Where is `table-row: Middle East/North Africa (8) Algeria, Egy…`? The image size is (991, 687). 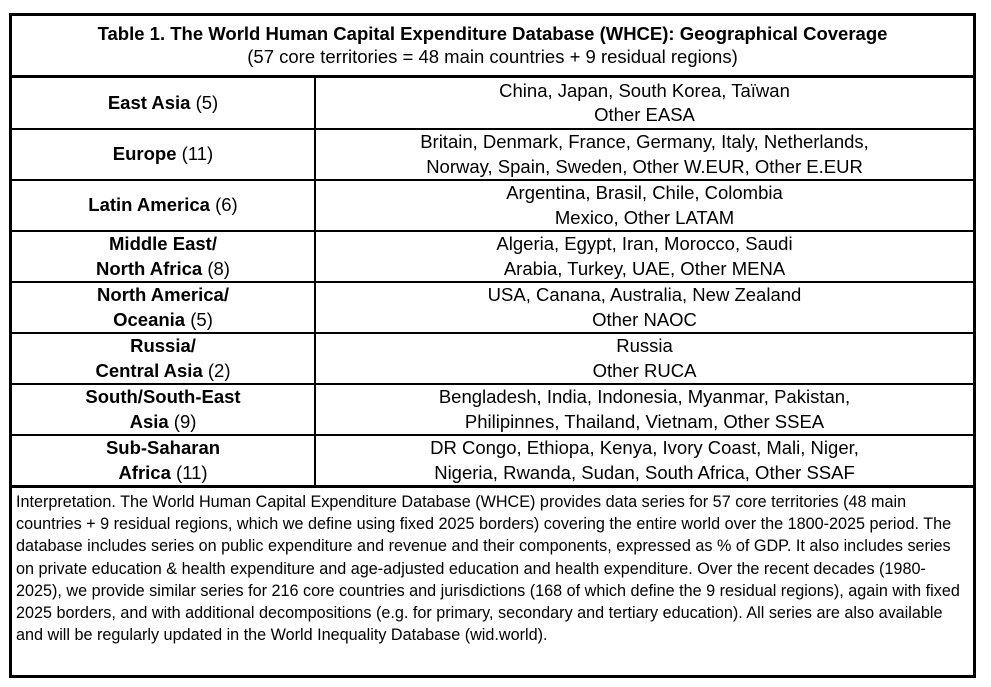 table-row: Middle East/North Africa (8) Algeria, Egy… is located at coordinates (492, 257).